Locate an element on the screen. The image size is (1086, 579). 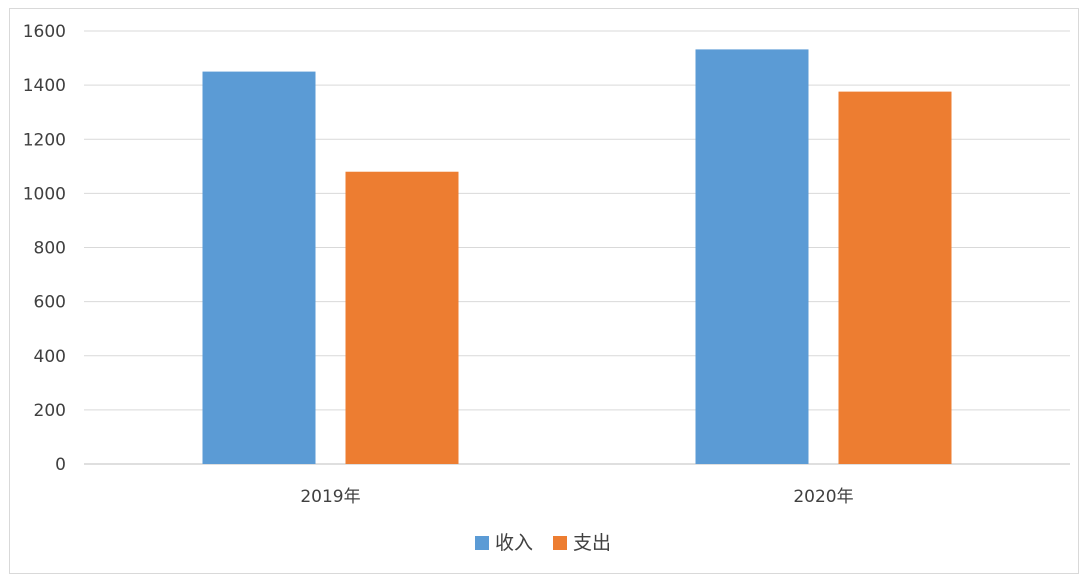
legend: 收入 支出 is located at coordinates (543, 543).